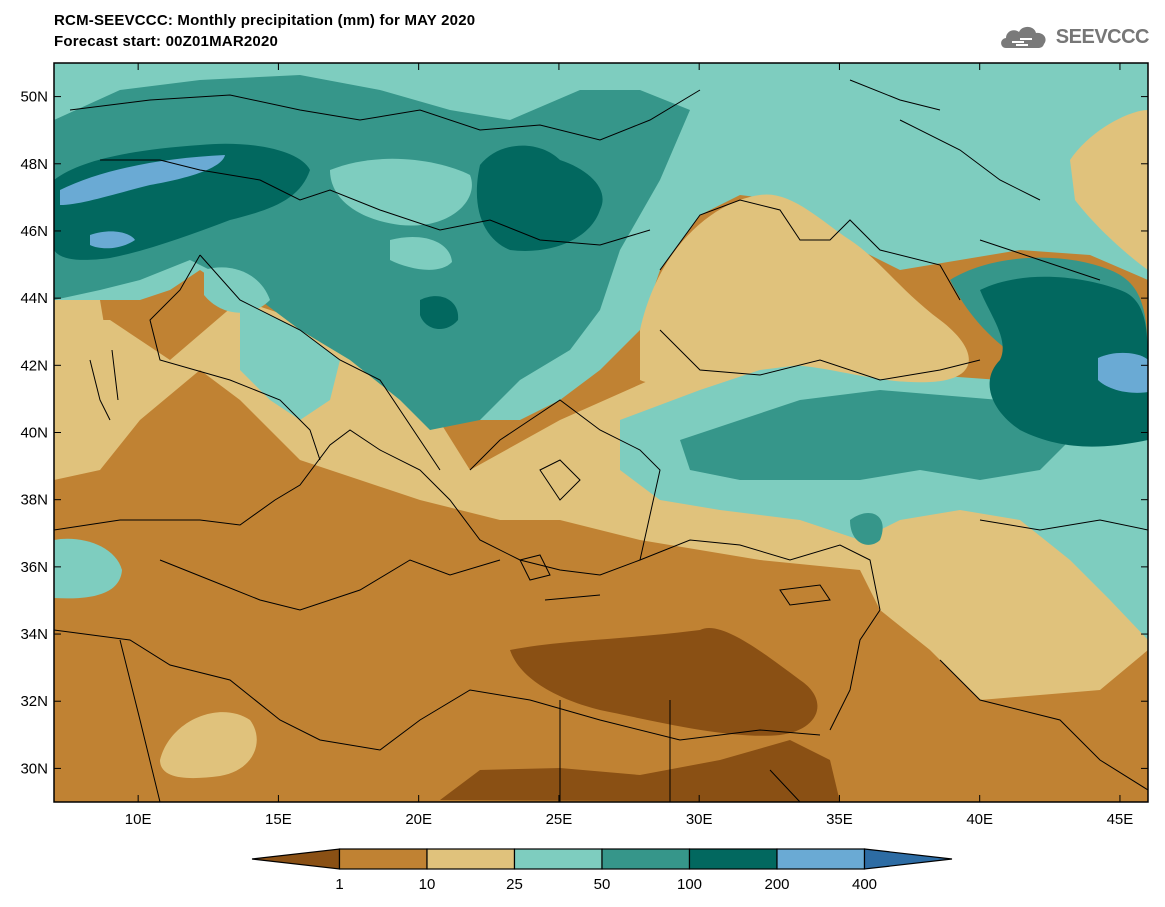  I want to click on lat-tick-label: 30N, so click(34, 768).